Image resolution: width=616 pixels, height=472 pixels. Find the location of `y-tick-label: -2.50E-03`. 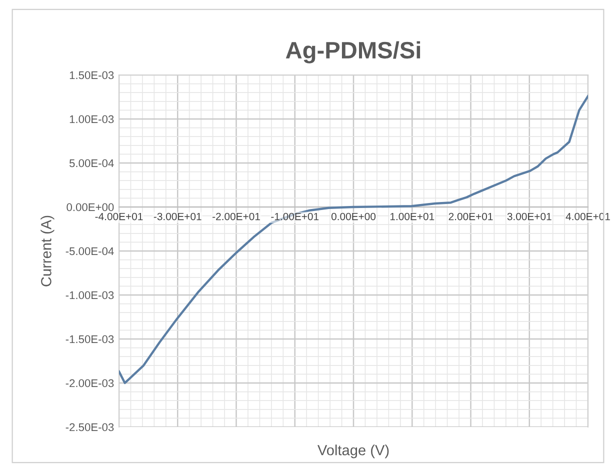

y-tick-label: -2.50E-03 is located at coordinates (90, 427).